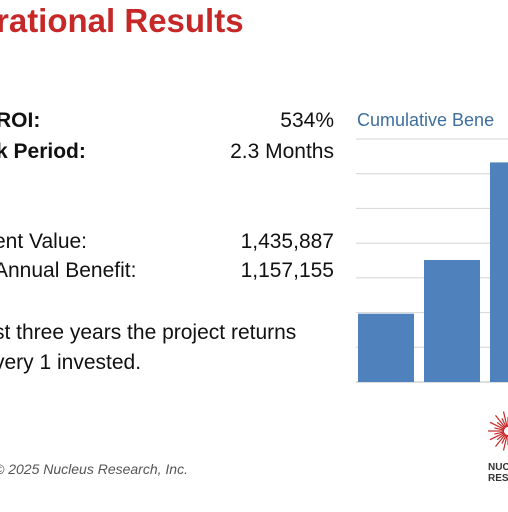  What do you see at coordinates (44, 241) in the screenshot?
I see `npv-label: ent Value:` at bounding box center [44, 241].